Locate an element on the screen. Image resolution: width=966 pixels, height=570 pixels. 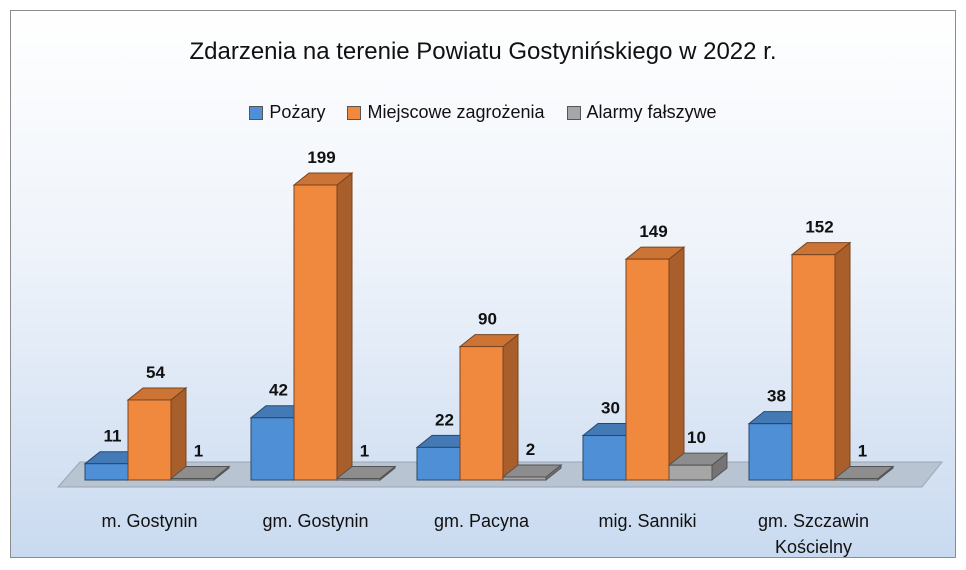
legend-label: Miejscowe zagrożenia is located at coordinates (456, 112).